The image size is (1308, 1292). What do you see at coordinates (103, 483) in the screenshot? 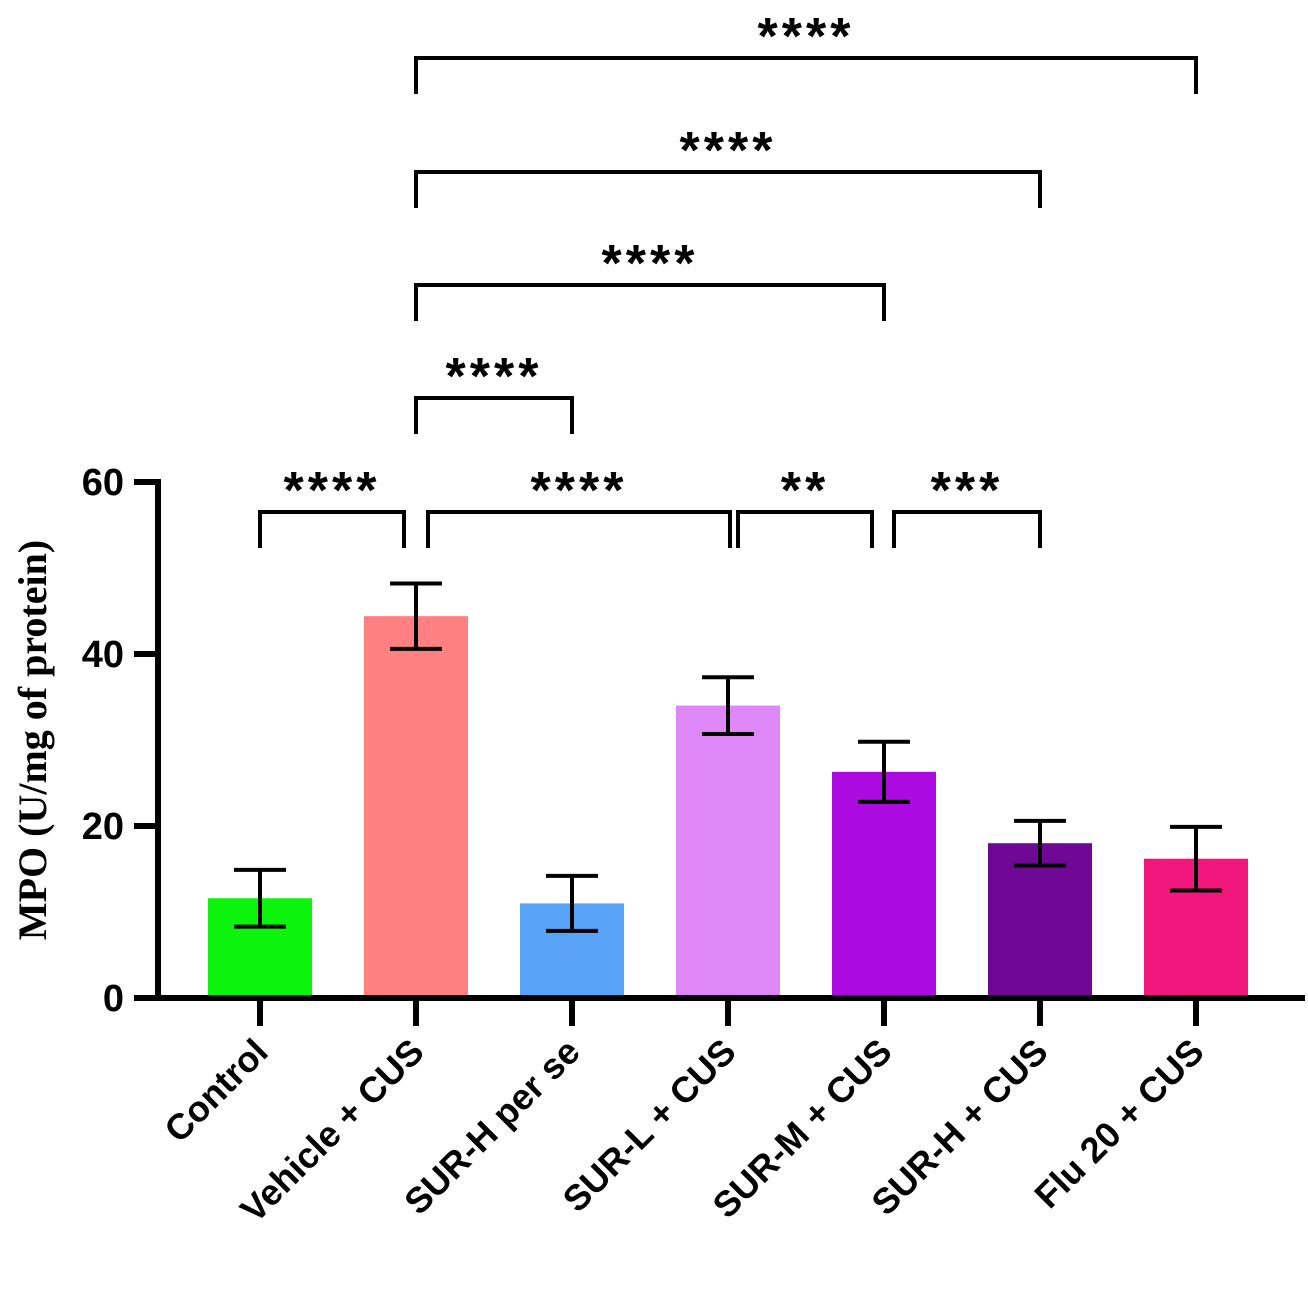
I see `y-tick-label: 60` at bounding box center [103, 483].